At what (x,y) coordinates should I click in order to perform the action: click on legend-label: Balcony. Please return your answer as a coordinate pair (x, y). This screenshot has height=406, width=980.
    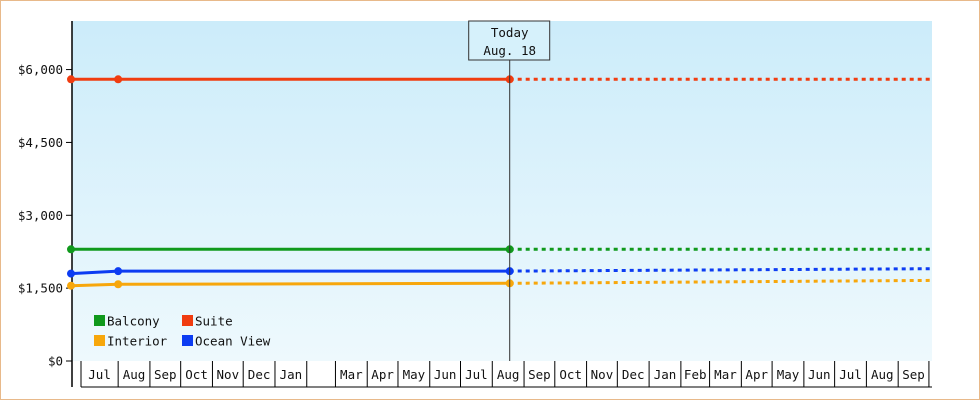
    Looking at the image, I should click on (133, 321).